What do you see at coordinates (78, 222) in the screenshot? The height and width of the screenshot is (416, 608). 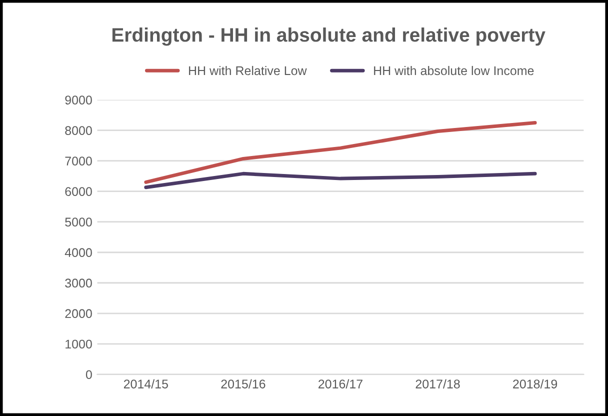 I see `y-tick-label: 5000` at bounding box center [78, 222].